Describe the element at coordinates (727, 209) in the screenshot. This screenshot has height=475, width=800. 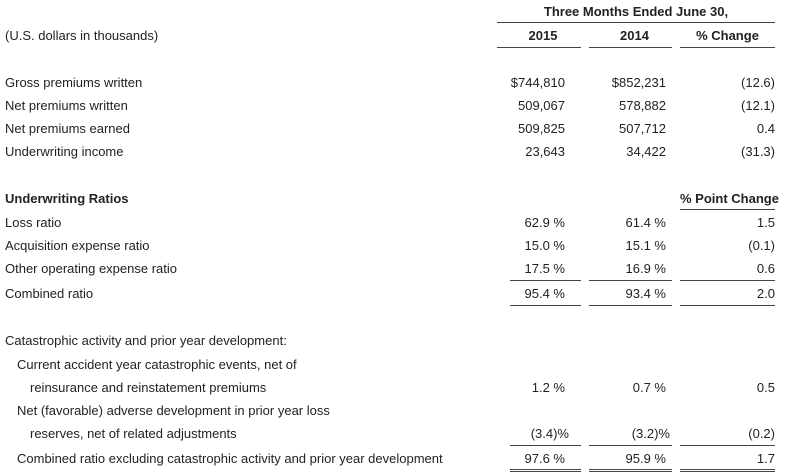
I see `point-change-rule` at that location.